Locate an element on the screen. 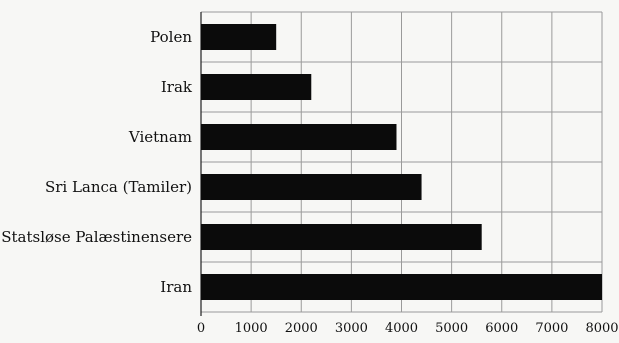  x-tick-label-2: 2000 is located at coordinates (301, 328).